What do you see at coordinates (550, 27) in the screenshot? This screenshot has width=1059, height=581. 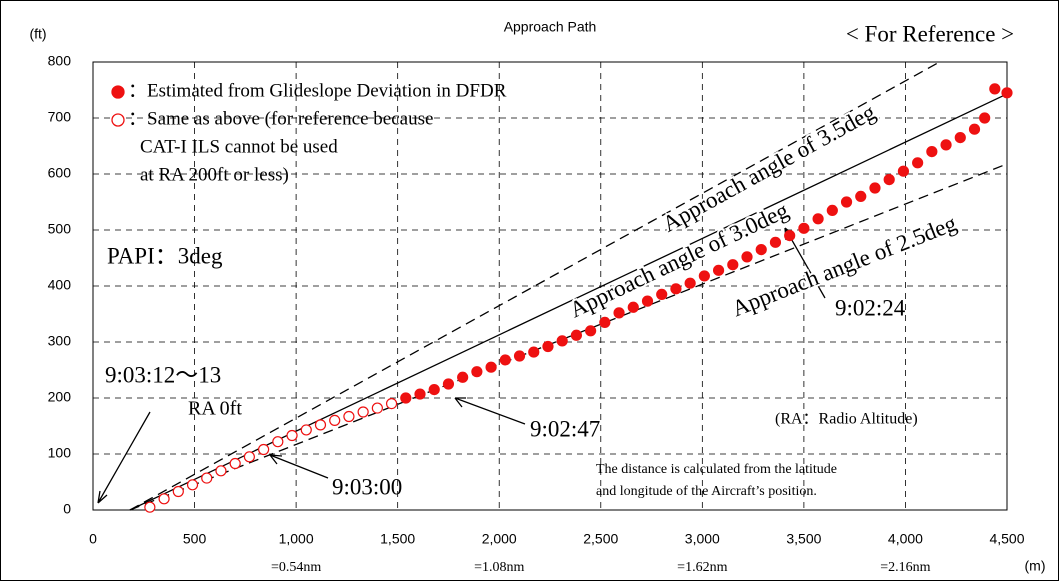 I see `chart-title: Approach Path` at bounding box center [550, 27].